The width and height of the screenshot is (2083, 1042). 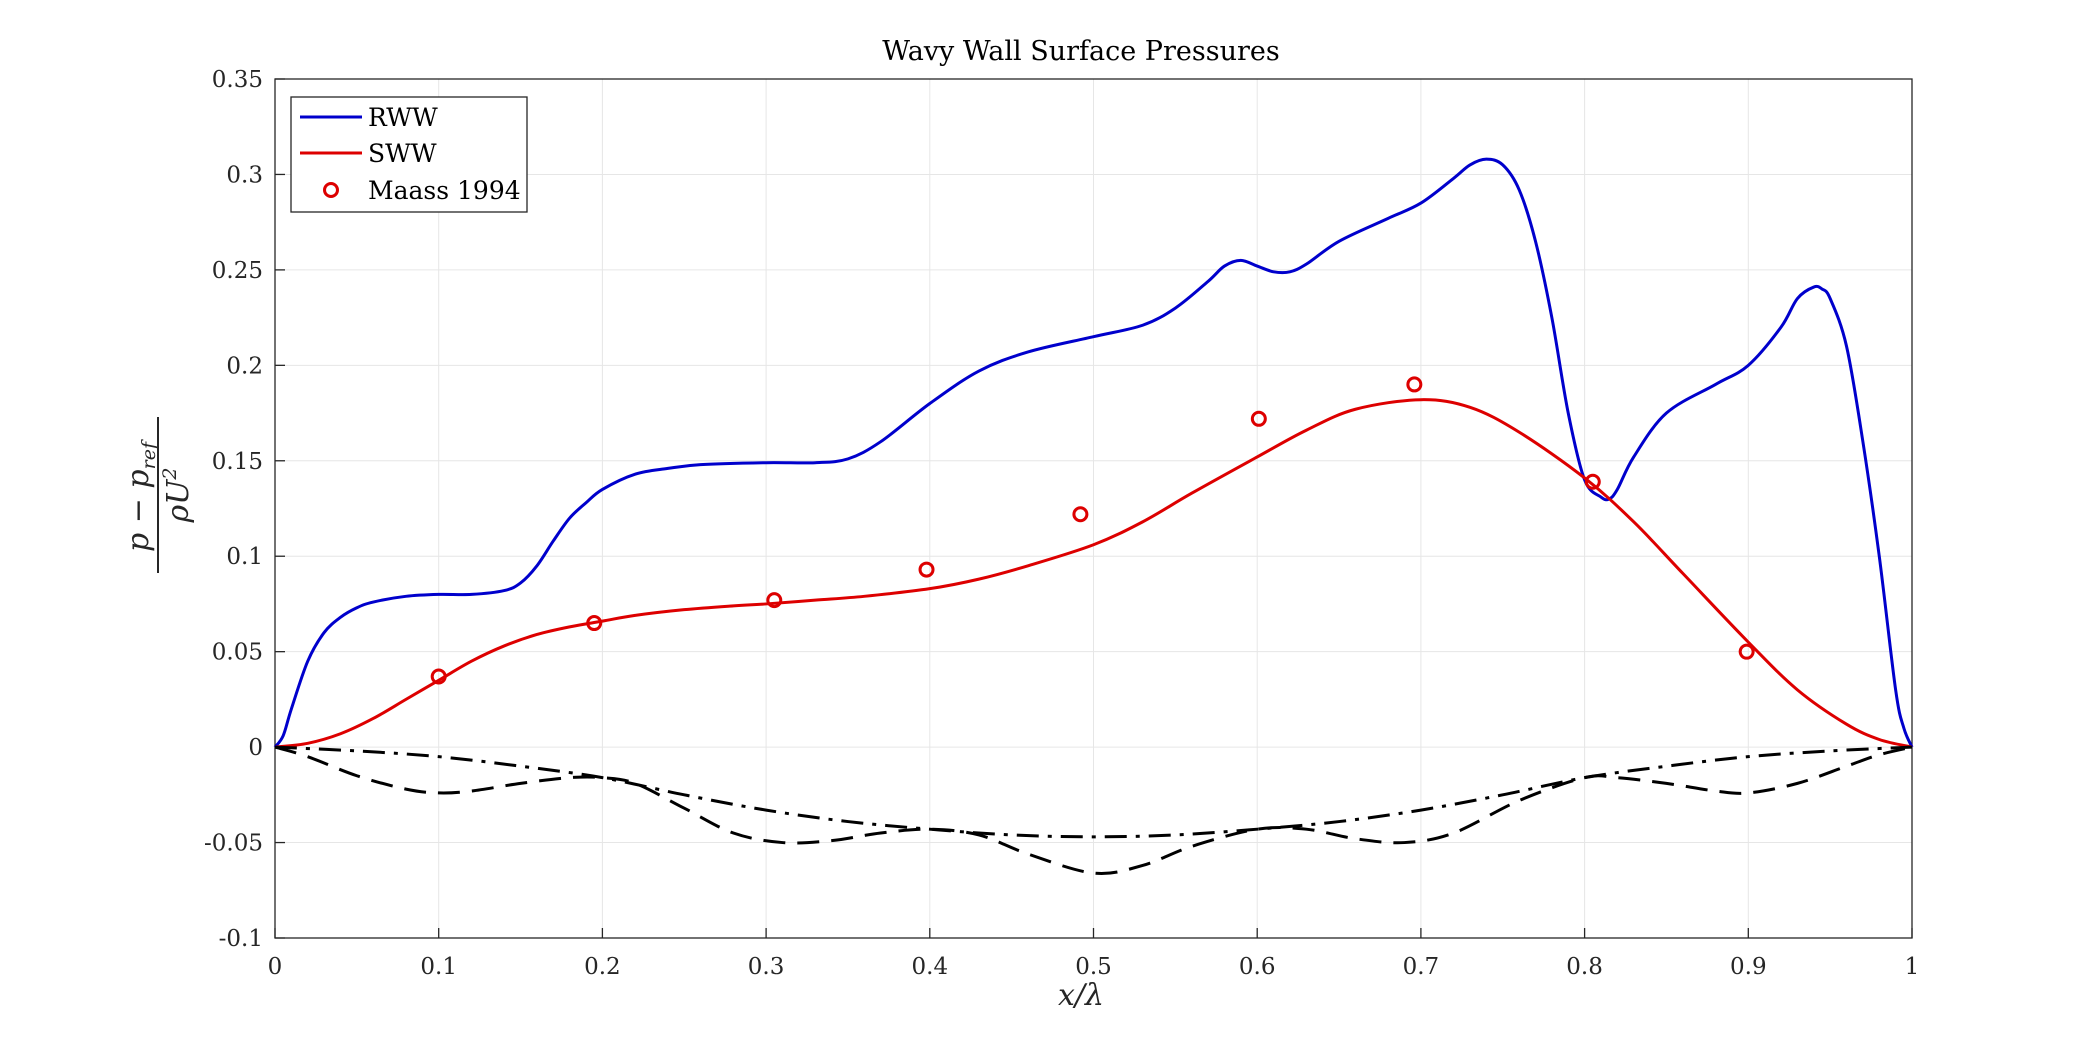 What do you see at coordinates (930, 967) in the screenshot?
I see `x-tick-label: 0.4` at bounding box center [930, 967].